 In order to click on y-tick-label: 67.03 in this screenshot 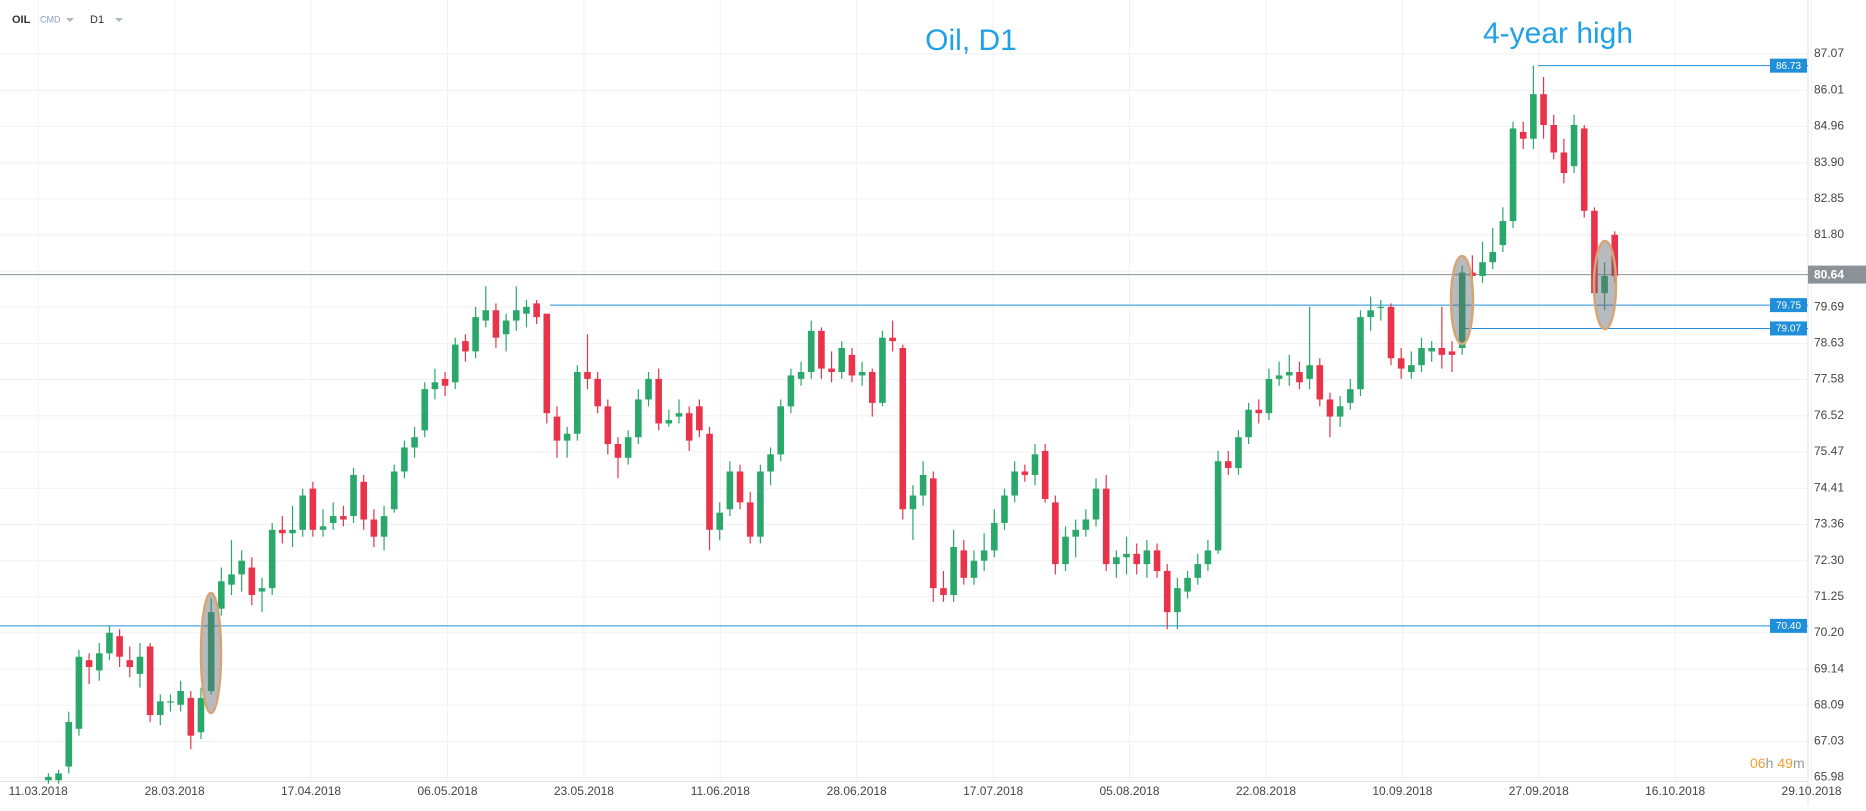, I will do `click(1829, 741)`.